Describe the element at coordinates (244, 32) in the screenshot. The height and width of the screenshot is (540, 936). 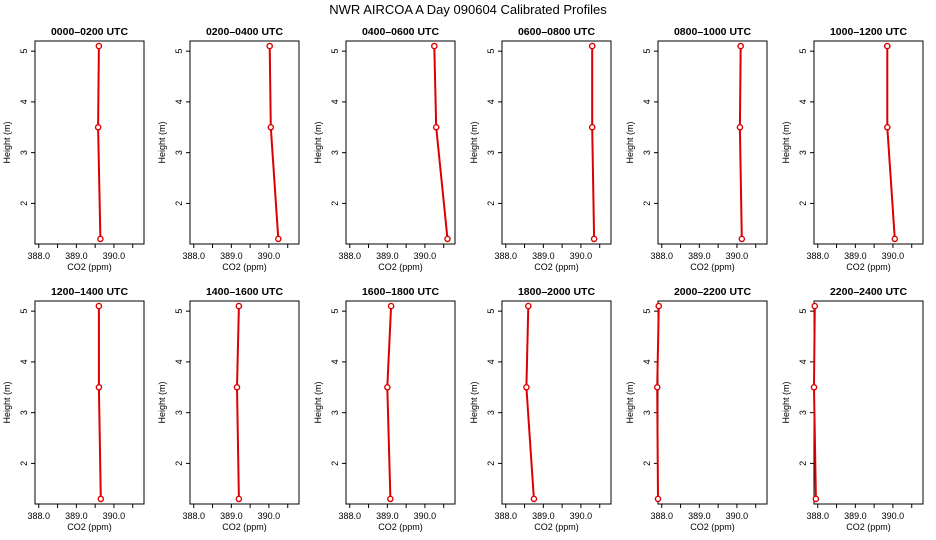
I see `panel-title: 0200–0400 UTC` at that location.